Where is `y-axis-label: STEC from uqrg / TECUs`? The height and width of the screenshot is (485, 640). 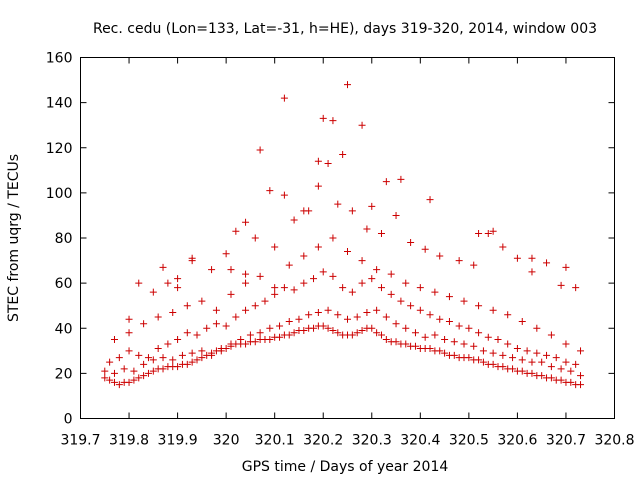 y-axis-label: STEC from uqrg / TECUs is located at coordinates (14, 238).